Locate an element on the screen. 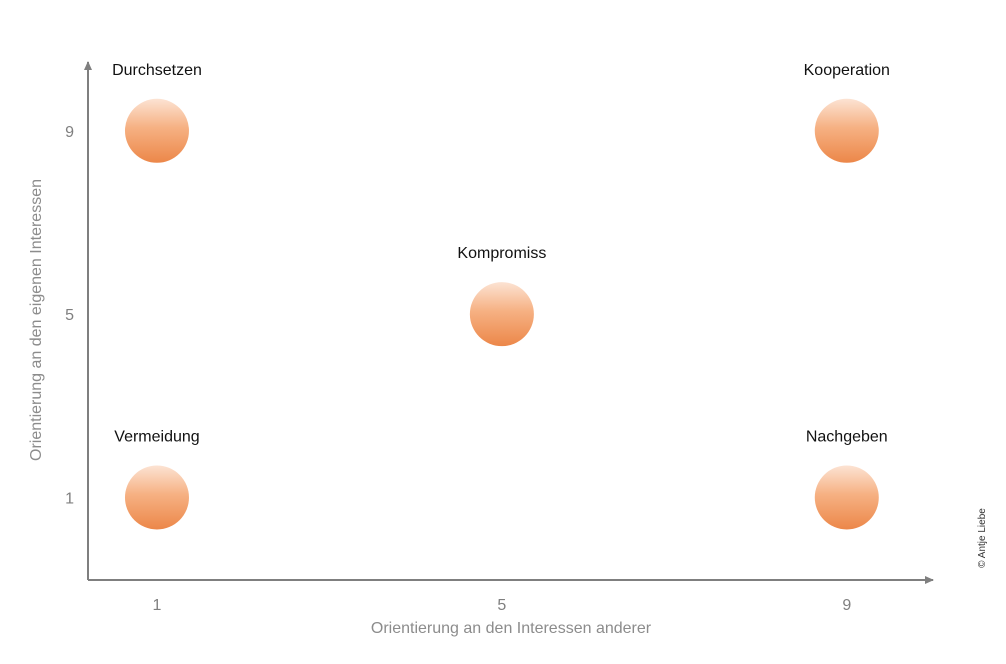  y-tick-labels: 1 5 9 is located at coordinates (69, 316).